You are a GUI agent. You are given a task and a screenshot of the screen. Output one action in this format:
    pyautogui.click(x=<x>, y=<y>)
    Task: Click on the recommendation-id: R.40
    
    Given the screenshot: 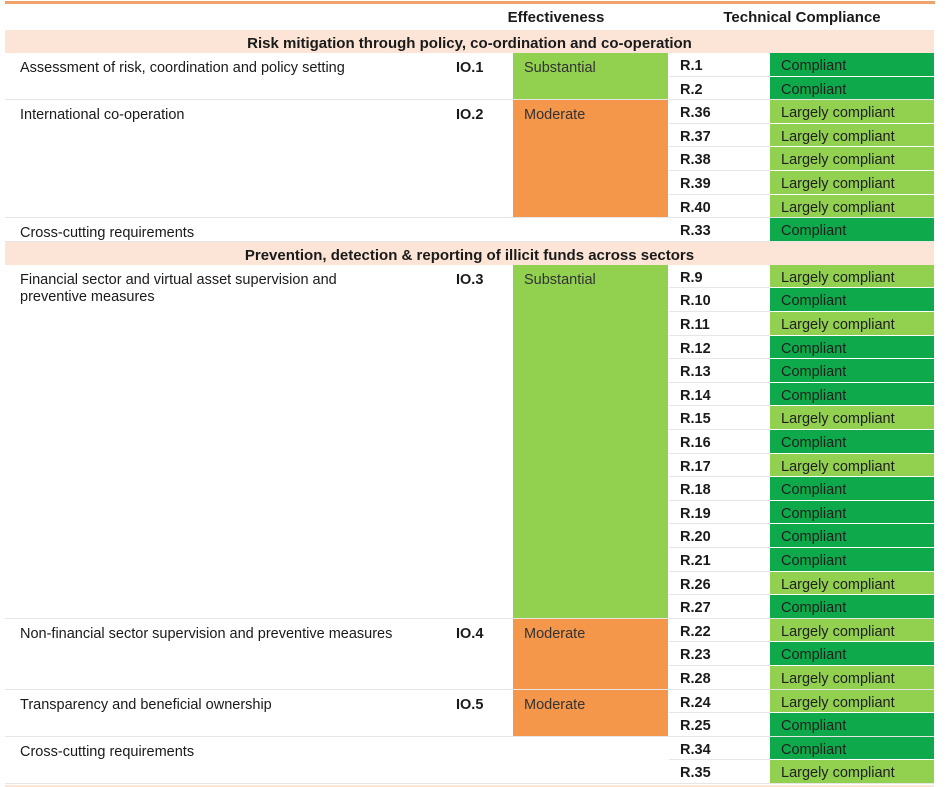 What is the action you would take?
    pyautogui.click(x=695, y=208)
    